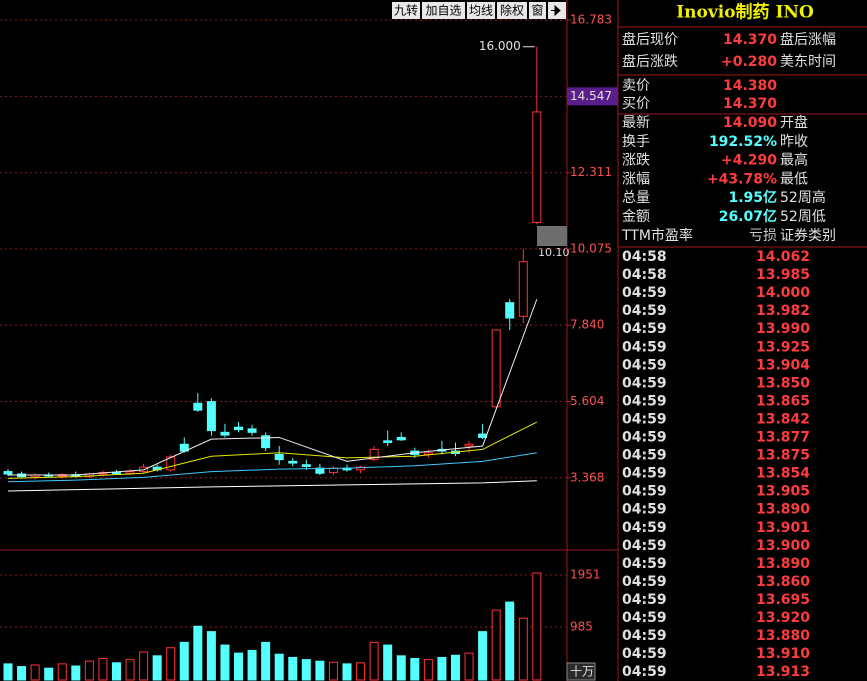 The image size is (867, 681). I want to click on cursor-label: 10.10, so click(554, 252).